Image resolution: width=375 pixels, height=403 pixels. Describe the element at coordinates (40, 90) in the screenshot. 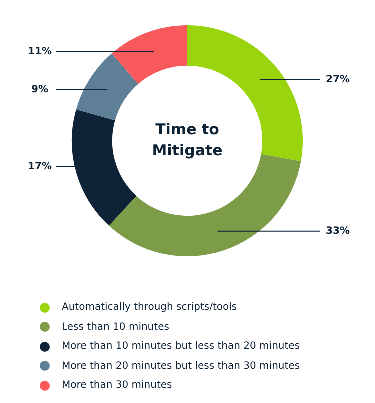

I see `data-label: 9%` at that location.